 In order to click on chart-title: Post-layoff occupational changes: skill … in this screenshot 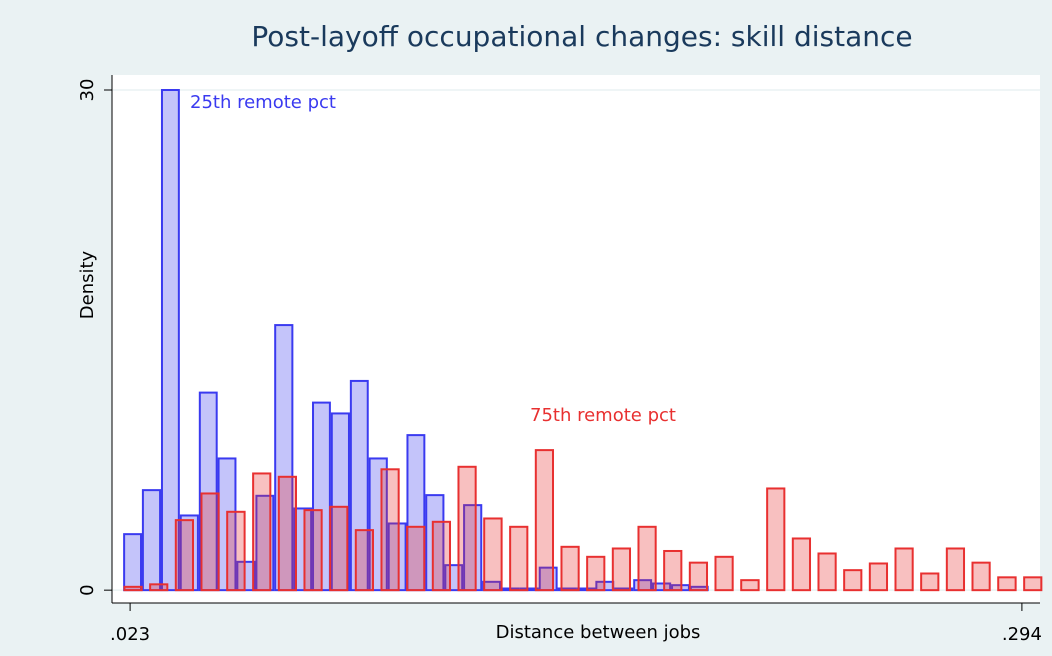, I will do `click(581, 36)`.